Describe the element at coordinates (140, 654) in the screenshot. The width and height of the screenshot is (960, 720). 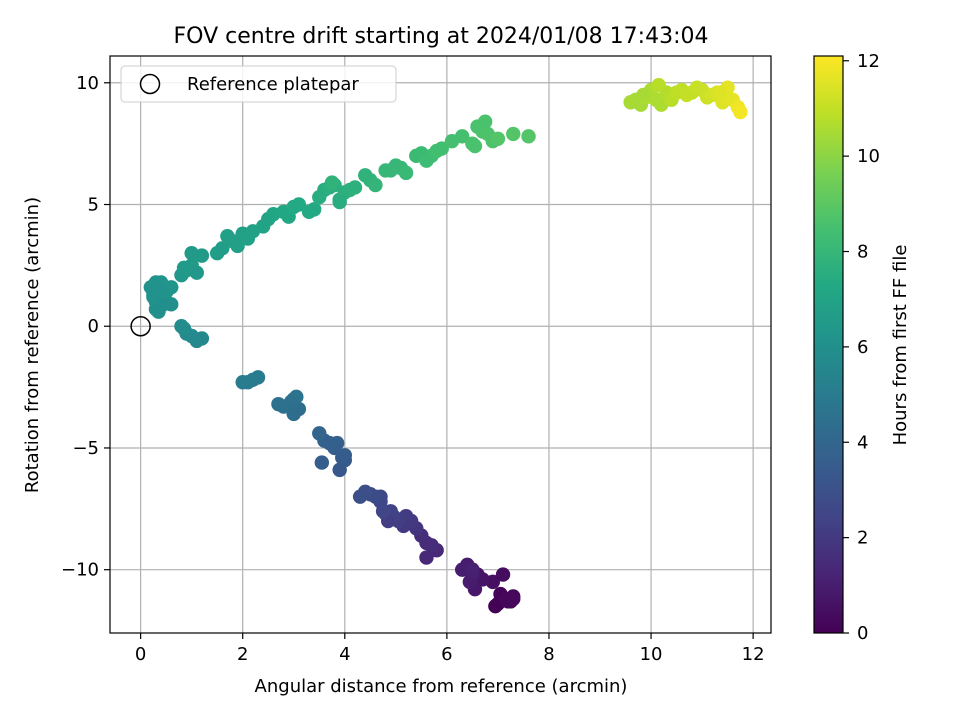
I see `x-tick-label: 0` at that location.